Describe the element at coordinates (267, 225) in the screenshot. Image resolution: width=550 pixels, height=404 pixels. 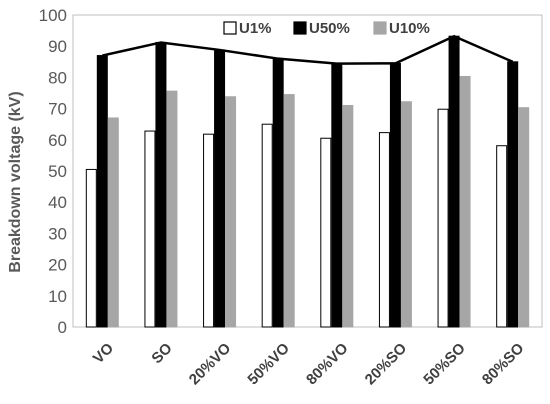
I see `bar-u1pct-50pctvo` at that location.